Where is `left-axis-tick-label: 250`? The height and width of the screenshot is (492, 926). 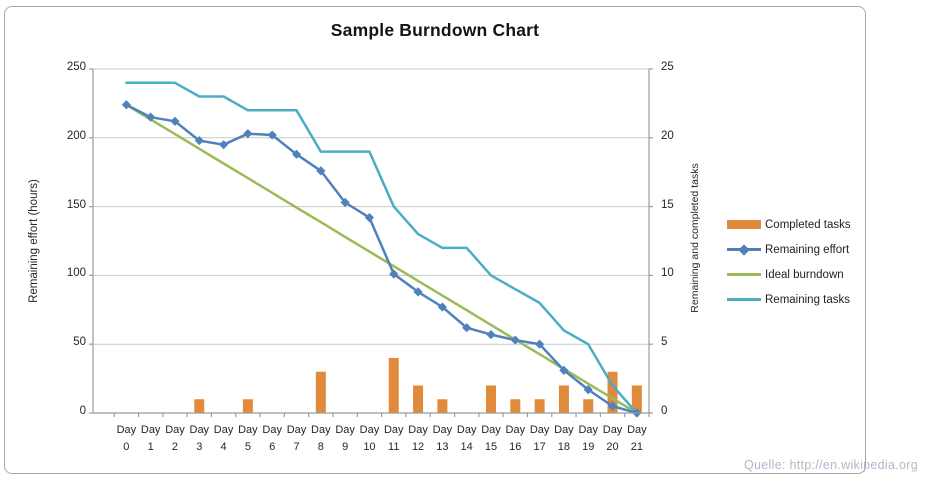 left-axis-tick-label: 250 is located at coordinates (76, 67).